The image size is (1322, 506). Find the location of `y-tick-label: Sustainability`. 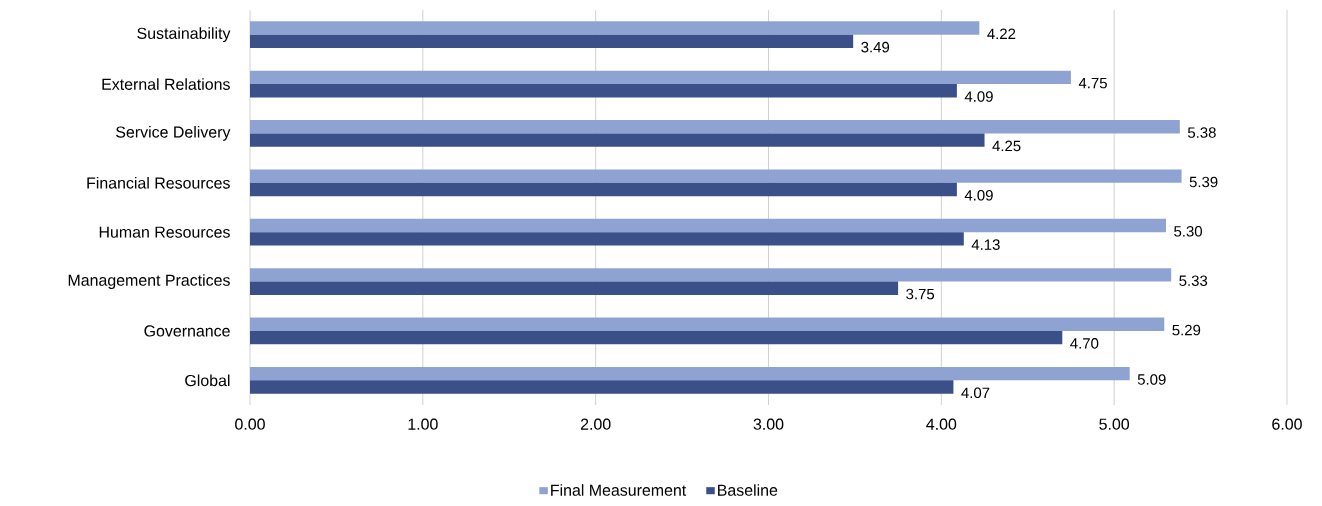

y-tick-label: Sustainability is located at coordinates (184, 35).